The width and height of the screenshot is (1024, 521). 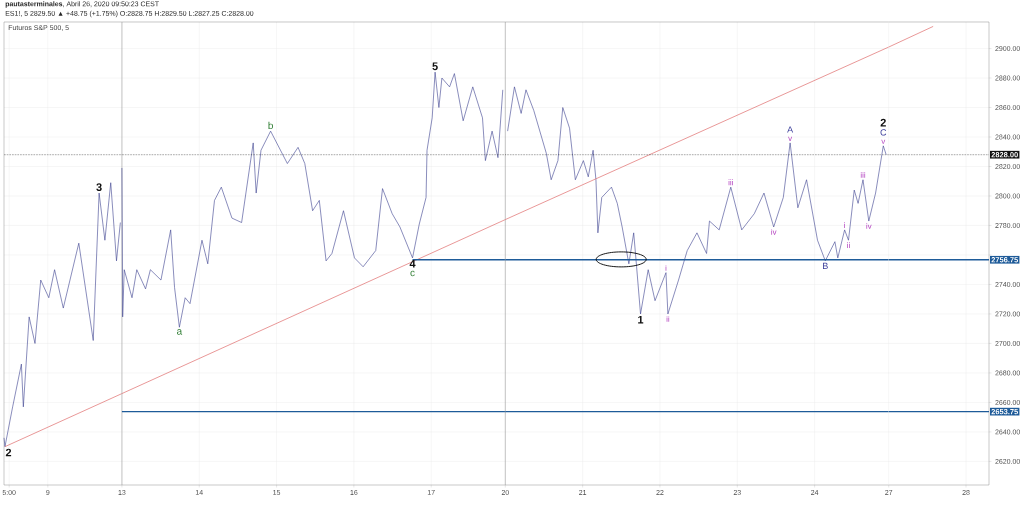 What do you see at coordinates (790, 129) in the screenshot?
I see `annotation: A` at bounding box center [790, 129].